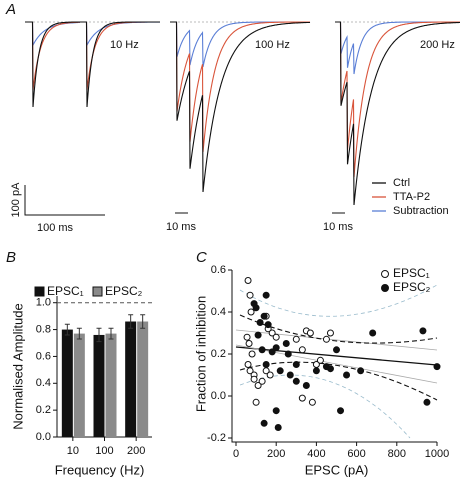 This screenshot has width=463, height=483. What do you see at coordinates (411, 197) in the screenshot?
I see `legend-label: TTA-P2` at bounding box center [411, 197].